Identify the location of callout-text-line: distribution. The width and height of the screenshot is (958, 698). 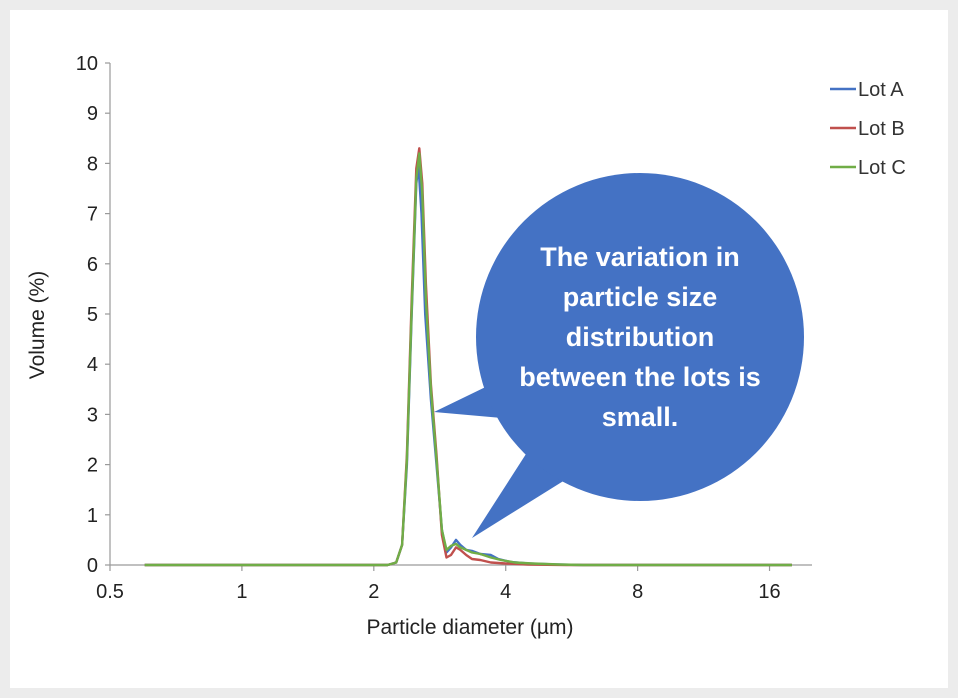
(640, 337).